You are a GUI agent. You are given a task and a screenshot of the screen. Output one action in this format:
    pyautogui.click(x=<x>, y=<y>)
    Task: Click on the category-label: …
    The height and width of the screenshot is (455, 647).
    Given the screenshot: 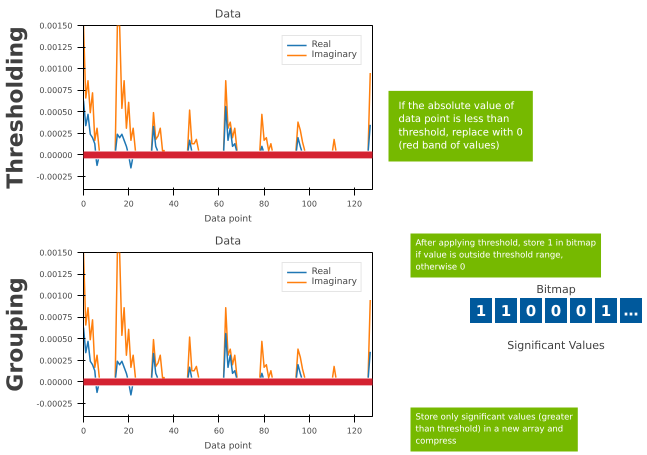 What is the action you would take?
    pyautogui.click(x=631, y=311)
    